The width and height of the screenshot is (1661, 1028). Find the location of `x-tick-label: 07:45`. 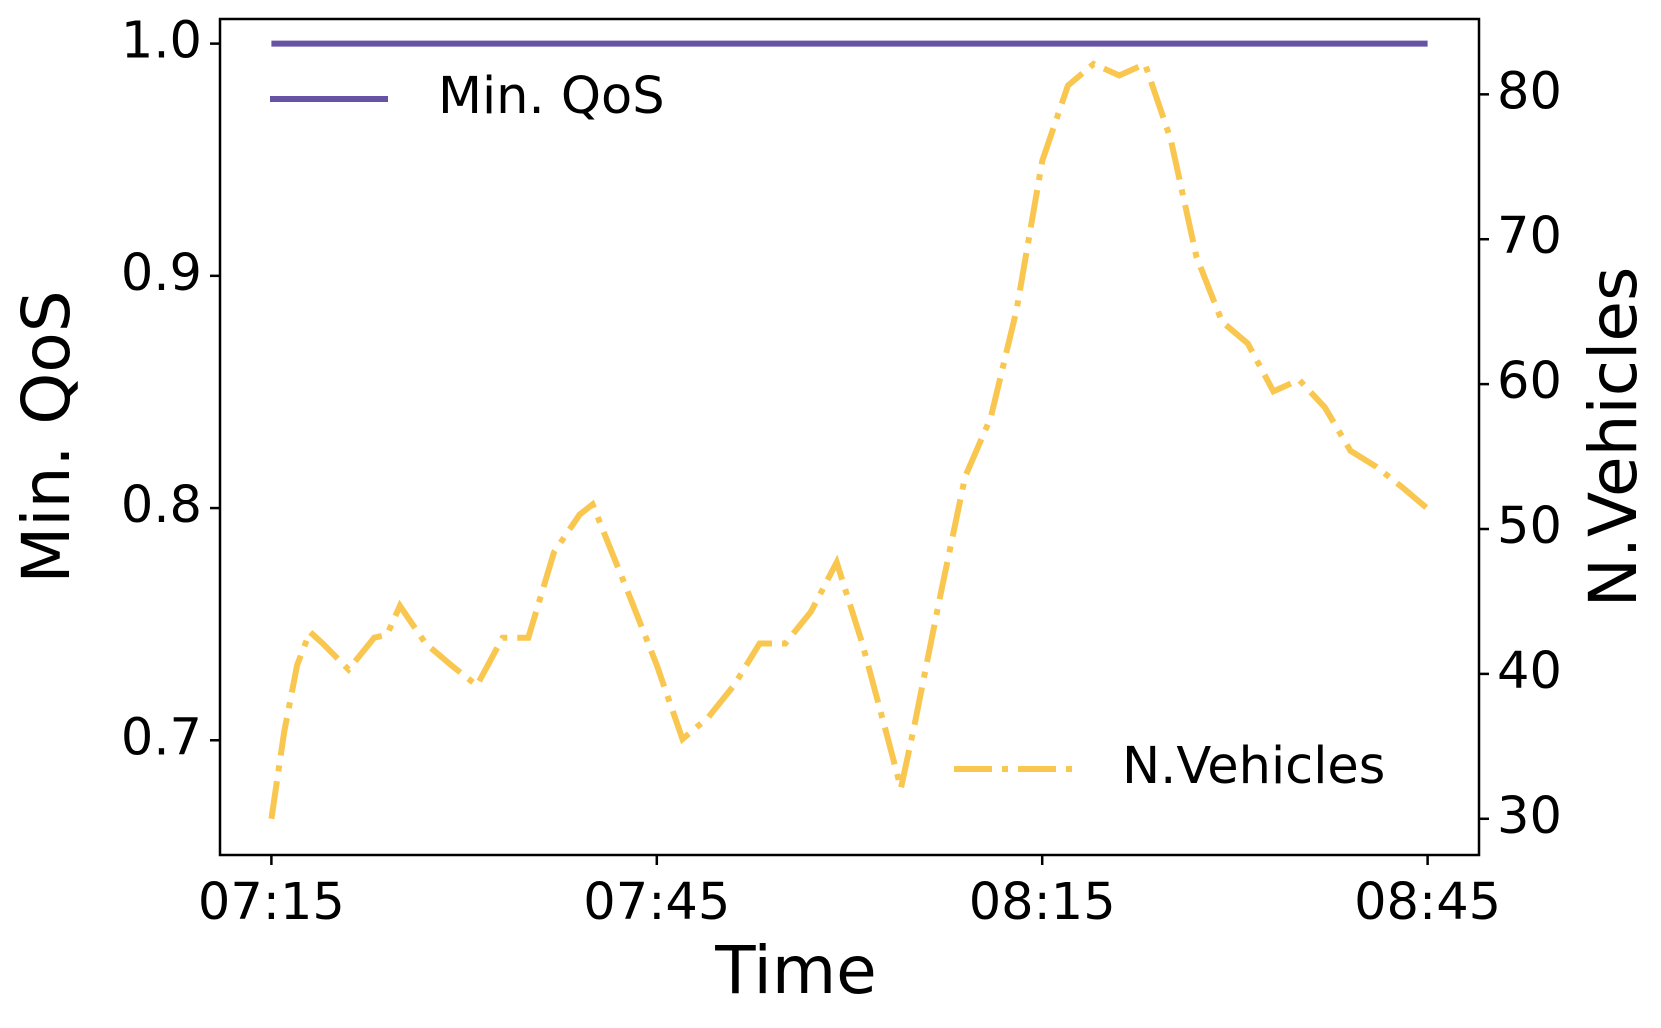

x-tick-label: 07:45 is located at coordinates (656, 902).